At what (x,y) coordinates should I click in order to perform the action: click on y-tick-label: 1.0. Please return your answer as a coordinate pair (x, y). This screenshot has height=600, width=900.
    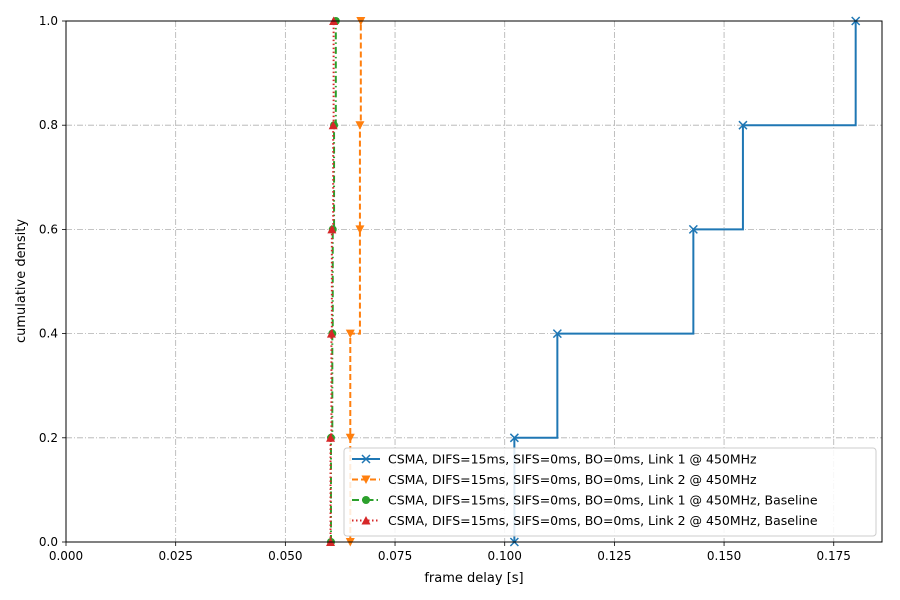
    Looking at the image, I should click on (48, 21).